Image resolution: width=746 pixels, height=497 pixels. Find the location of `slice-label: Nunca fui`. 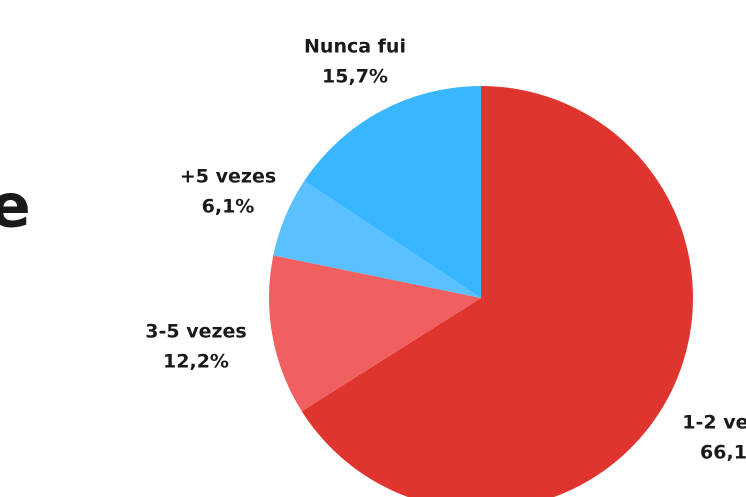

slice-label: Nunca fui is located at coordinates (355, 47).